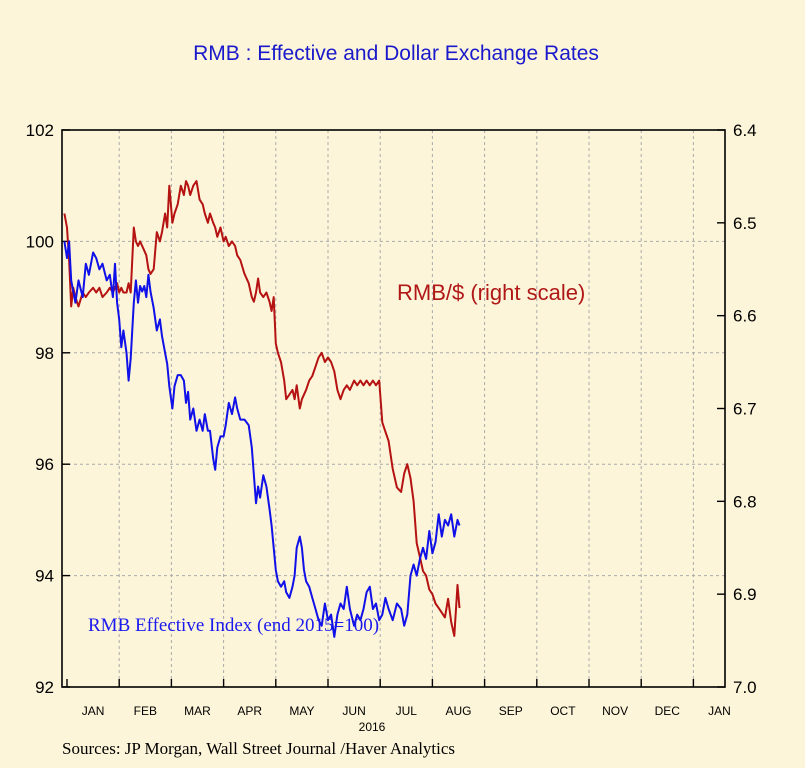 This screenshot has width=805, height=768. I want to click on right-tick-label: 6.7, so click(745, 409).